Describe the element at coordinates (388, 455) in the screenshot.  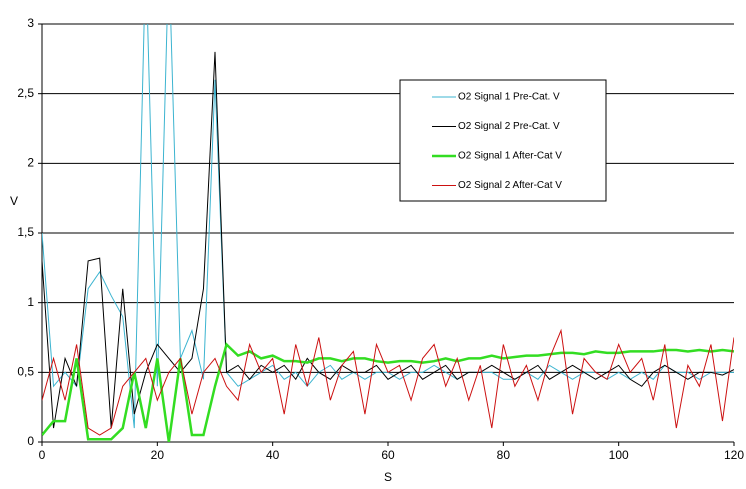
I see `x-tick-label: 60` at that location.